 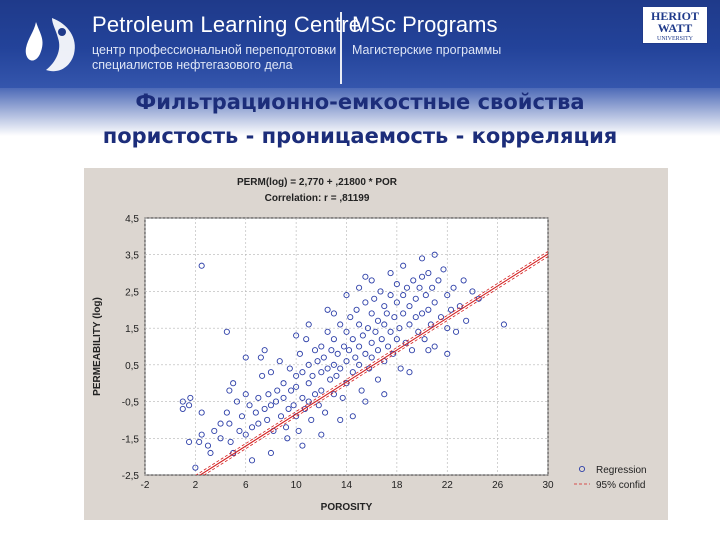 What do you see at coordinates (675, 25) in the screenshot?
I see `heriot-watt-logo: HERIOT WATT UNIVERSITY` at bounding box center [675, 25].